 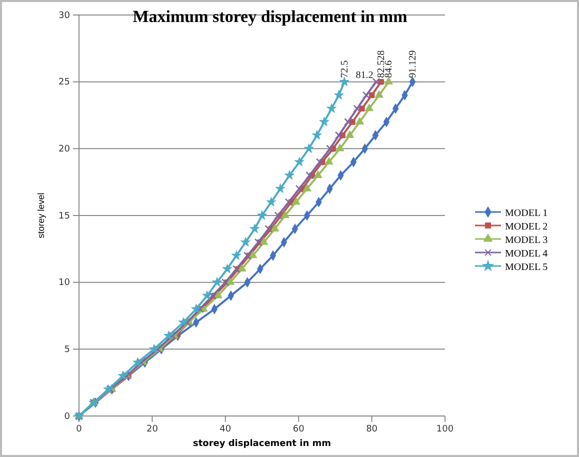 I want to click on y-tick-label: 15, so click(x=64, y=216).